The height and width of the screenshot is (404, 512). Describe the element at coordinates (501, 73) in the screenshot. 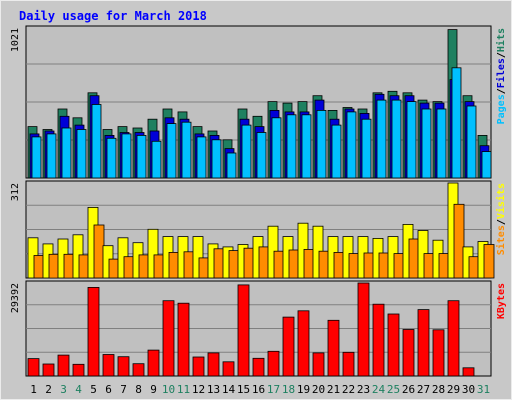

I see `legend-files: Files` at that location.